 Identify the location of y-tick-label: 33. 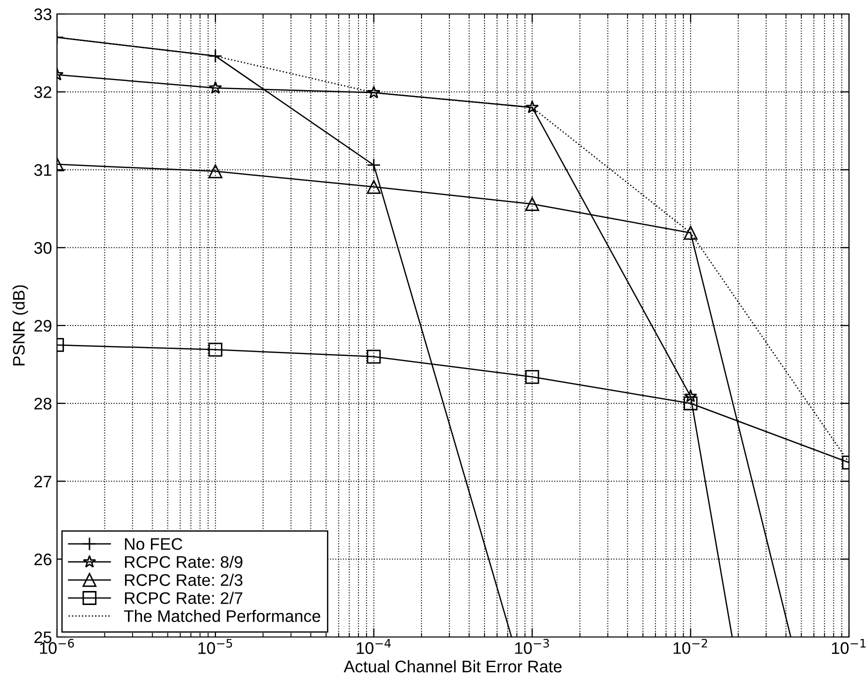
(43, 14).